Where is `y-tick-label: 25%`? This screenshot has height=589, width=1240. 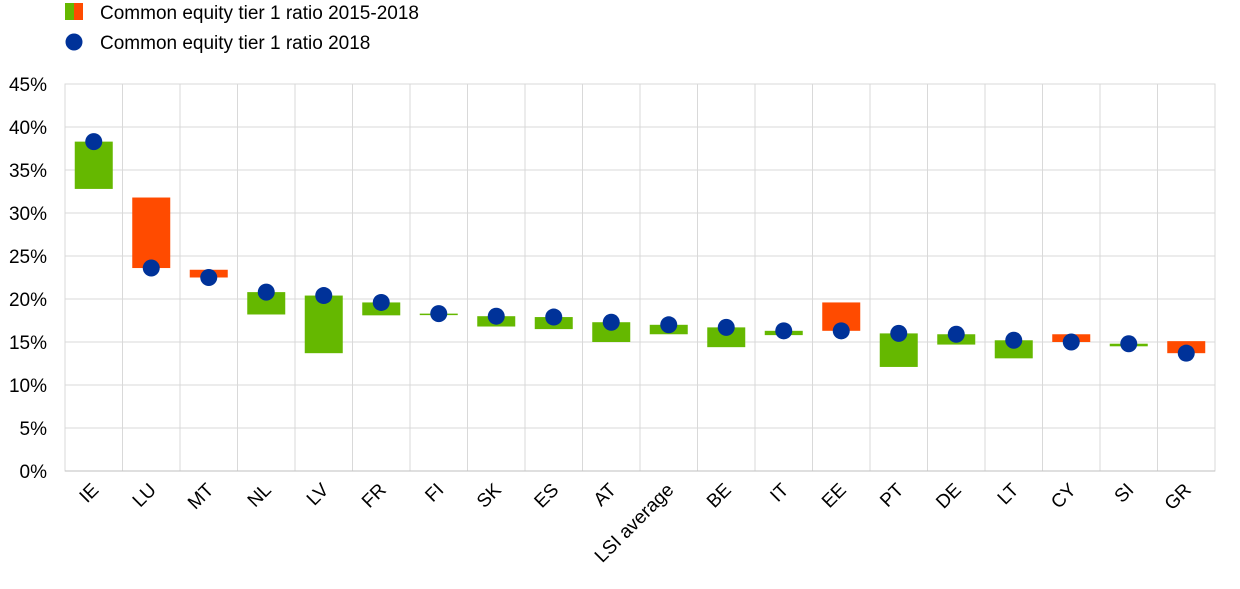
y-tick-label: 25% is located at coordinates (28, 257).